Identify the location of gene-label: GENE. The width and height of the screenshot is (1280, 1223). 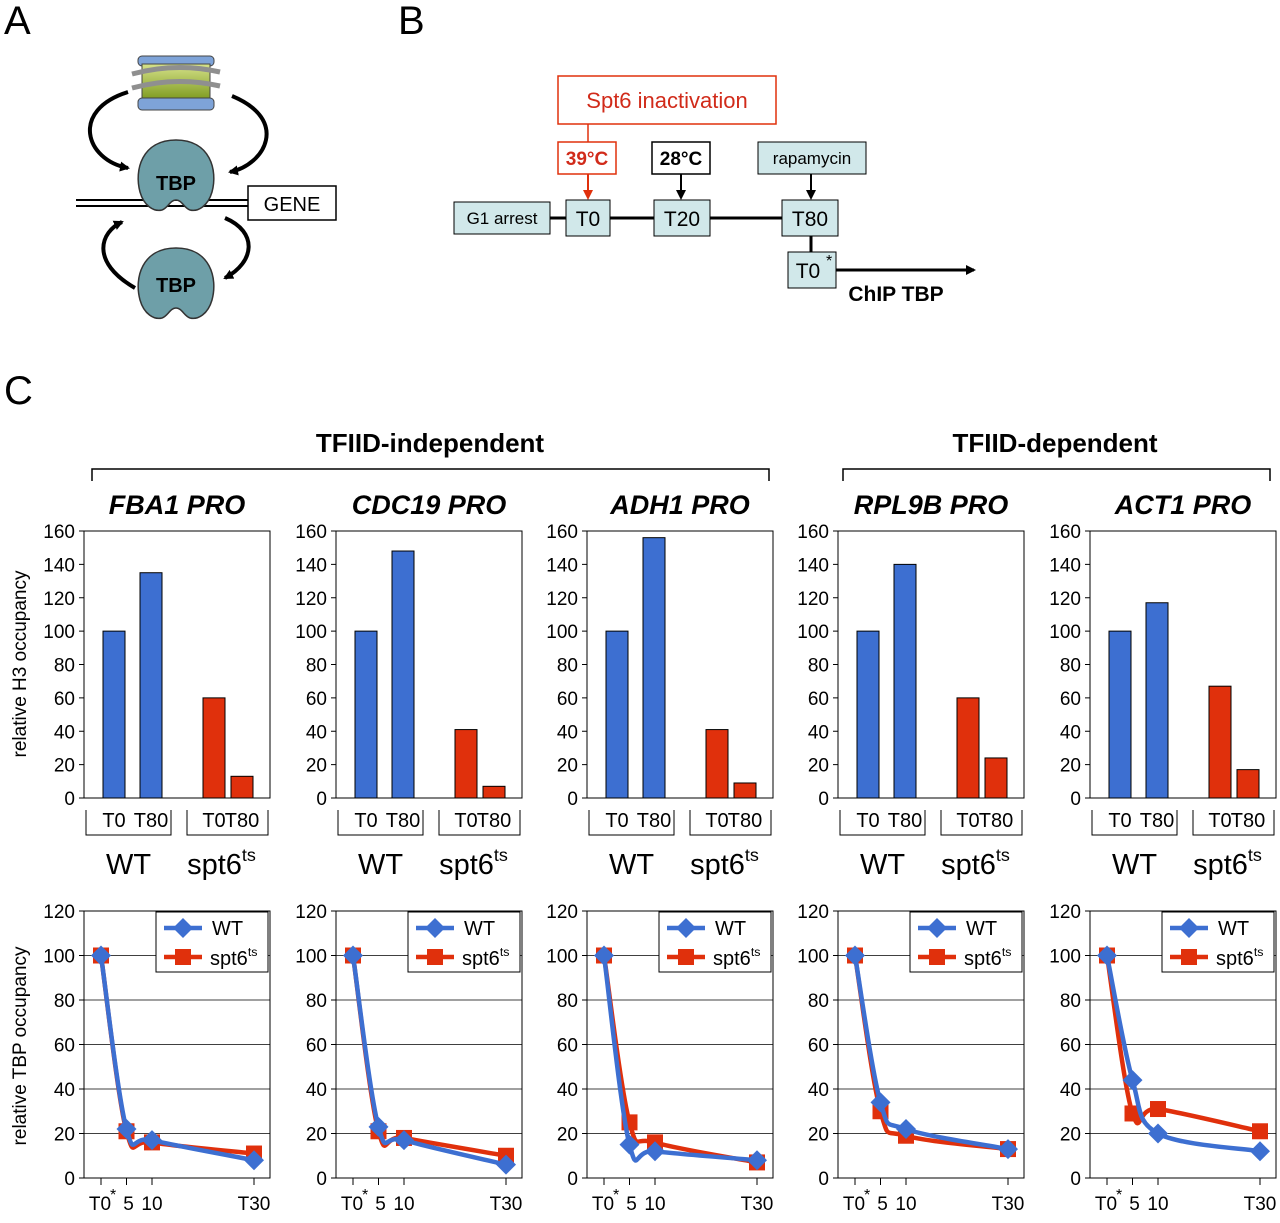
(292, 205).